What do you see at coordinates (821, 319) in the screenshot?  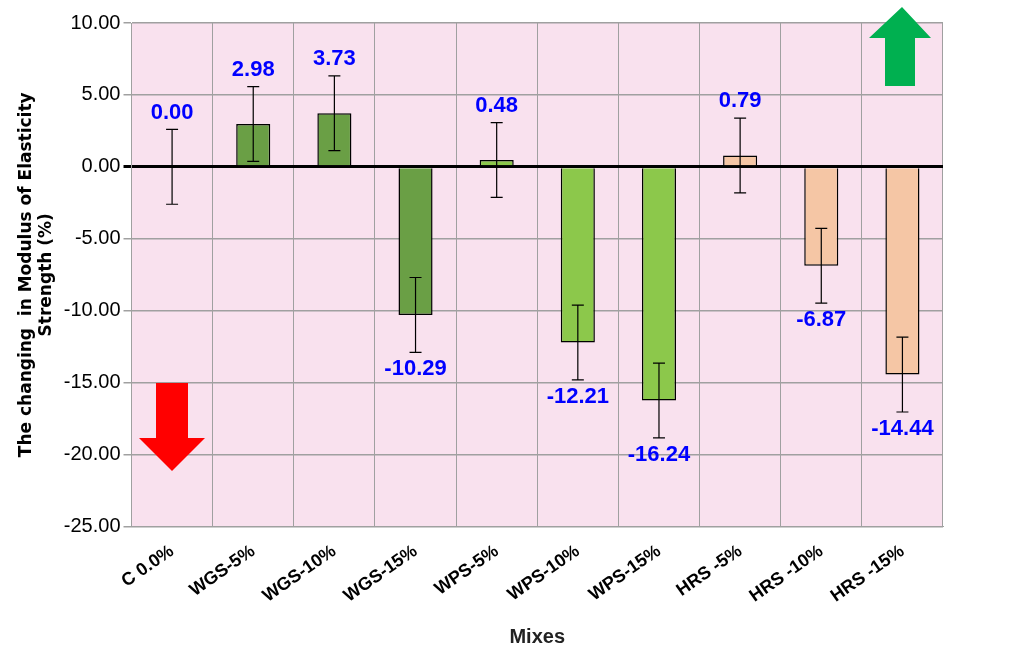 I see `data-label: -6.87` at bounding box center [821, 319].